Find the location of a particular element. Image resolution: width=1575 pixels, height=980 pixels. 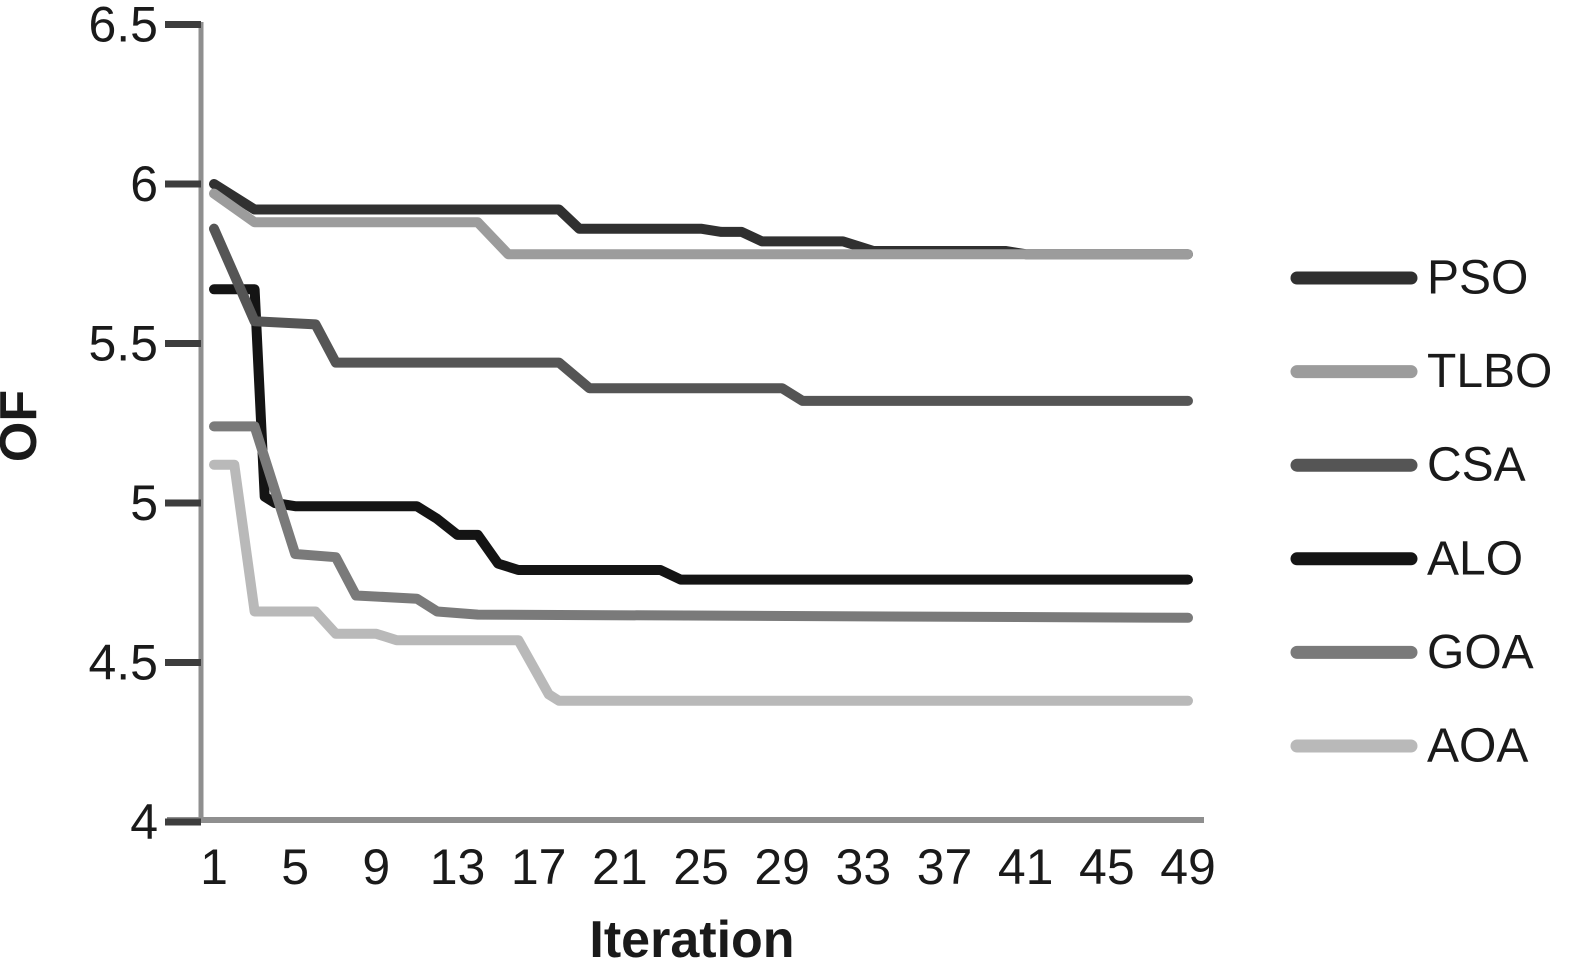

legend-label-pso: PSO is located at coordinates (1477, 278).